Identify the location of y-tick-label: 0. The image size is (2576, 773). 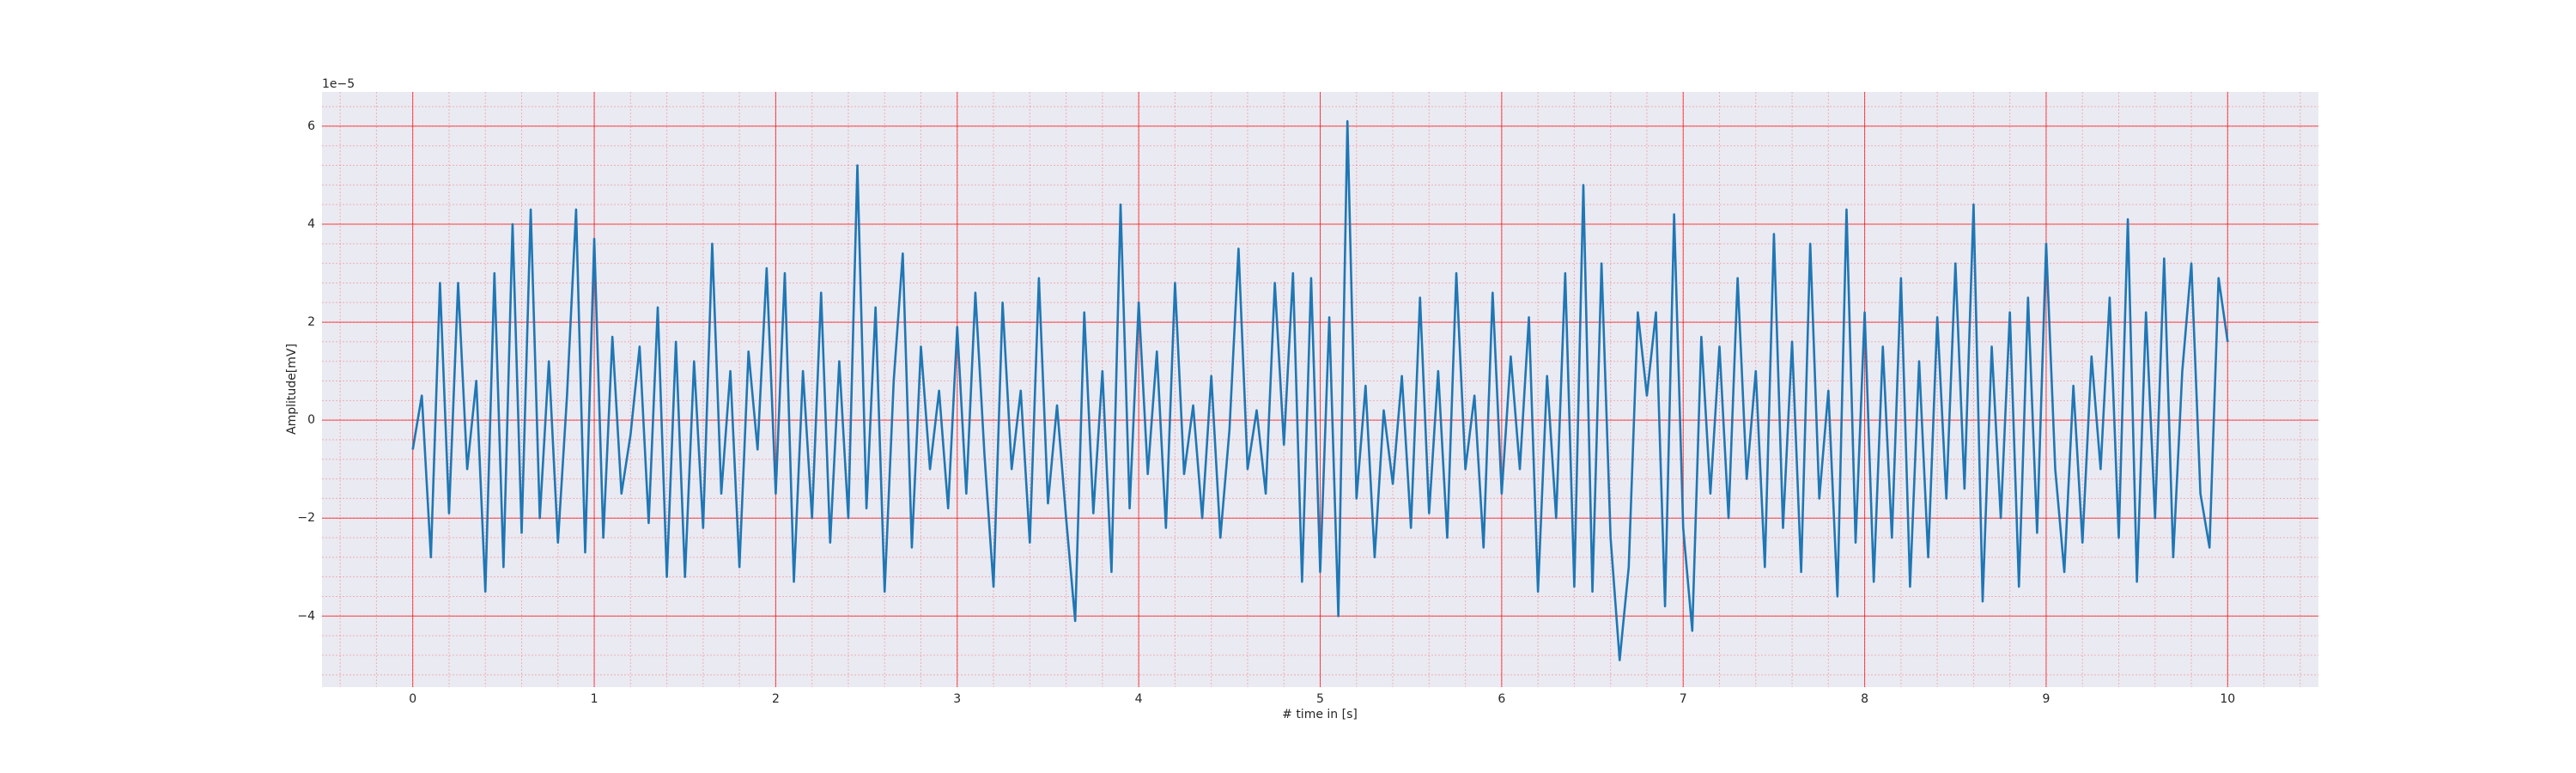
(311, 420).